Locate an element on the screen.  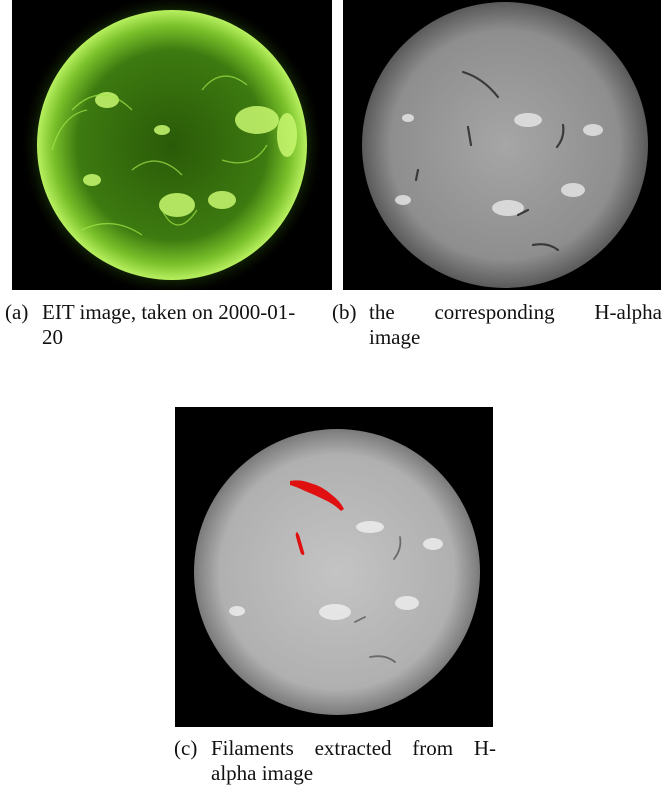
caption-b-word: corresponding is located at coordinates (494, 312).